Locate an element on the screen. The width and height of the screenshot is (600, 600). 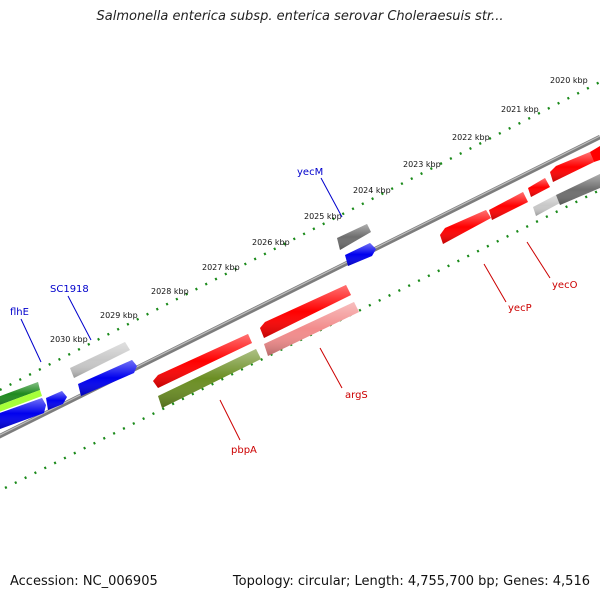
gene-red-small is located at coordinates (539, 187).